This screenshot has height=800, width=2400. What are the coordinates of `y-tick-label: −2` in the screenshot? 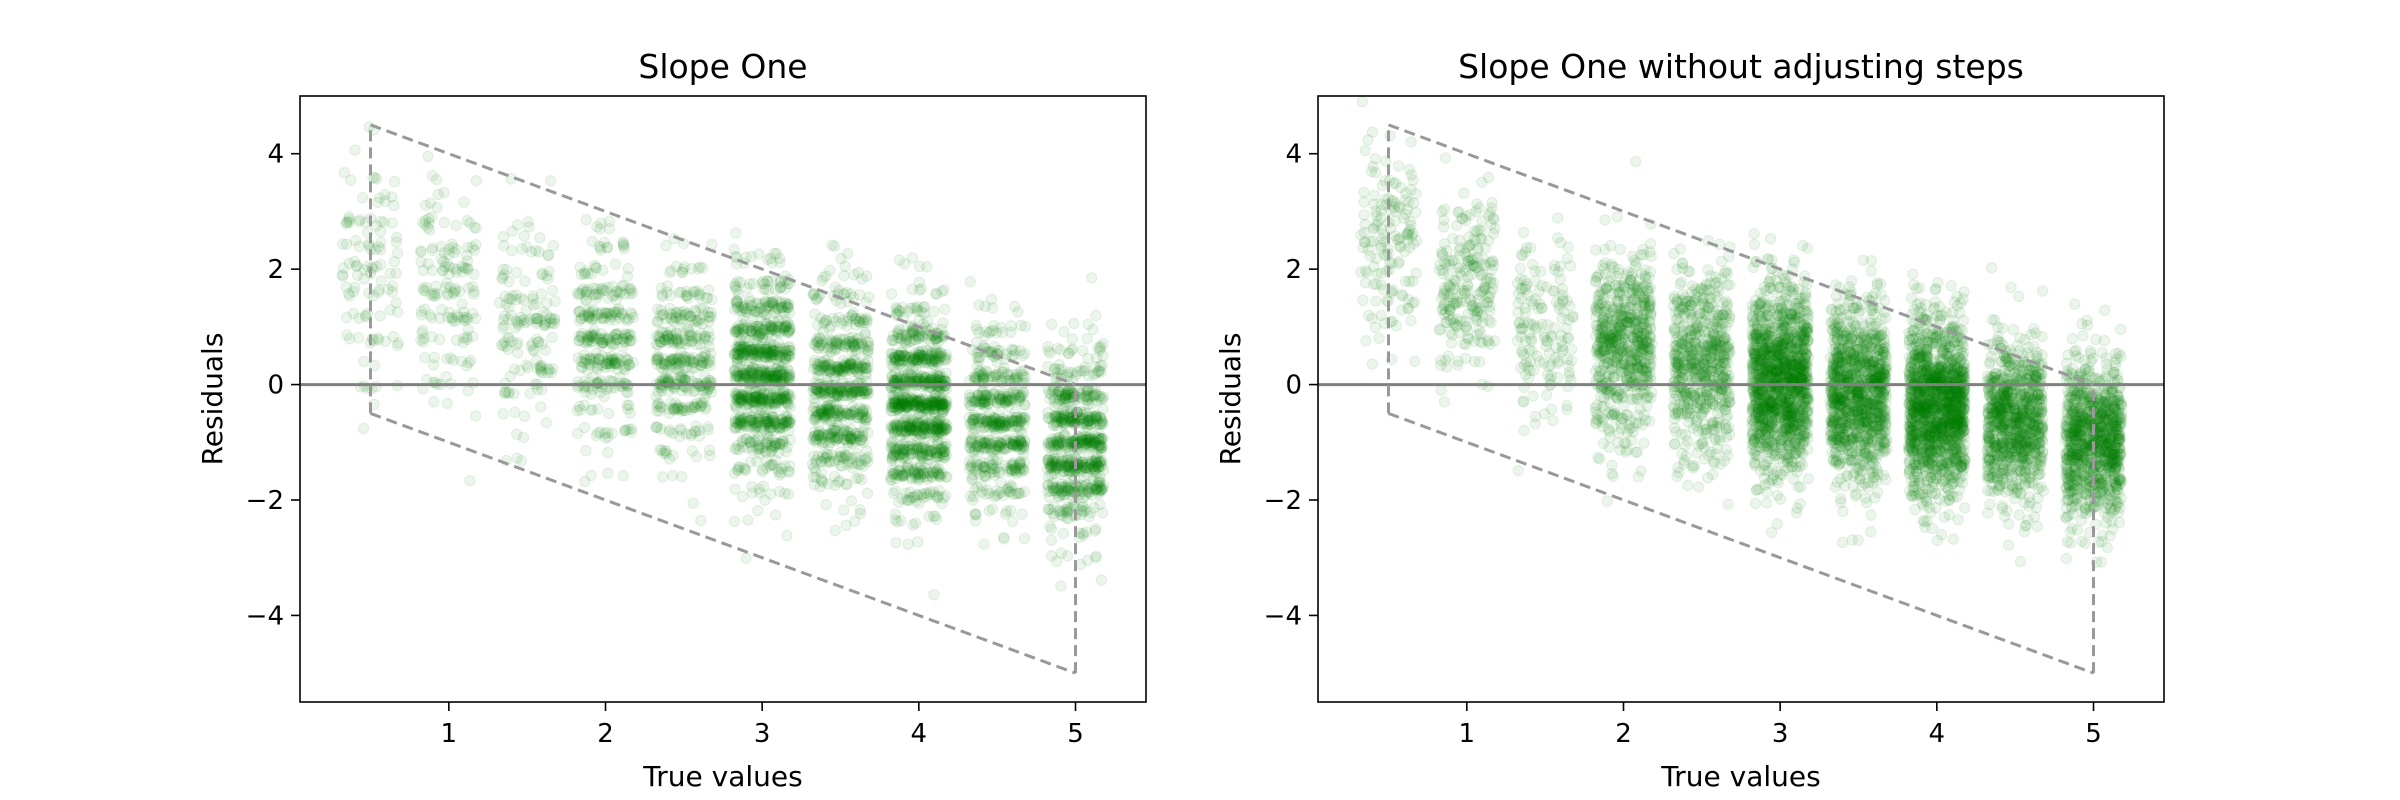 It's located at (265, 501).